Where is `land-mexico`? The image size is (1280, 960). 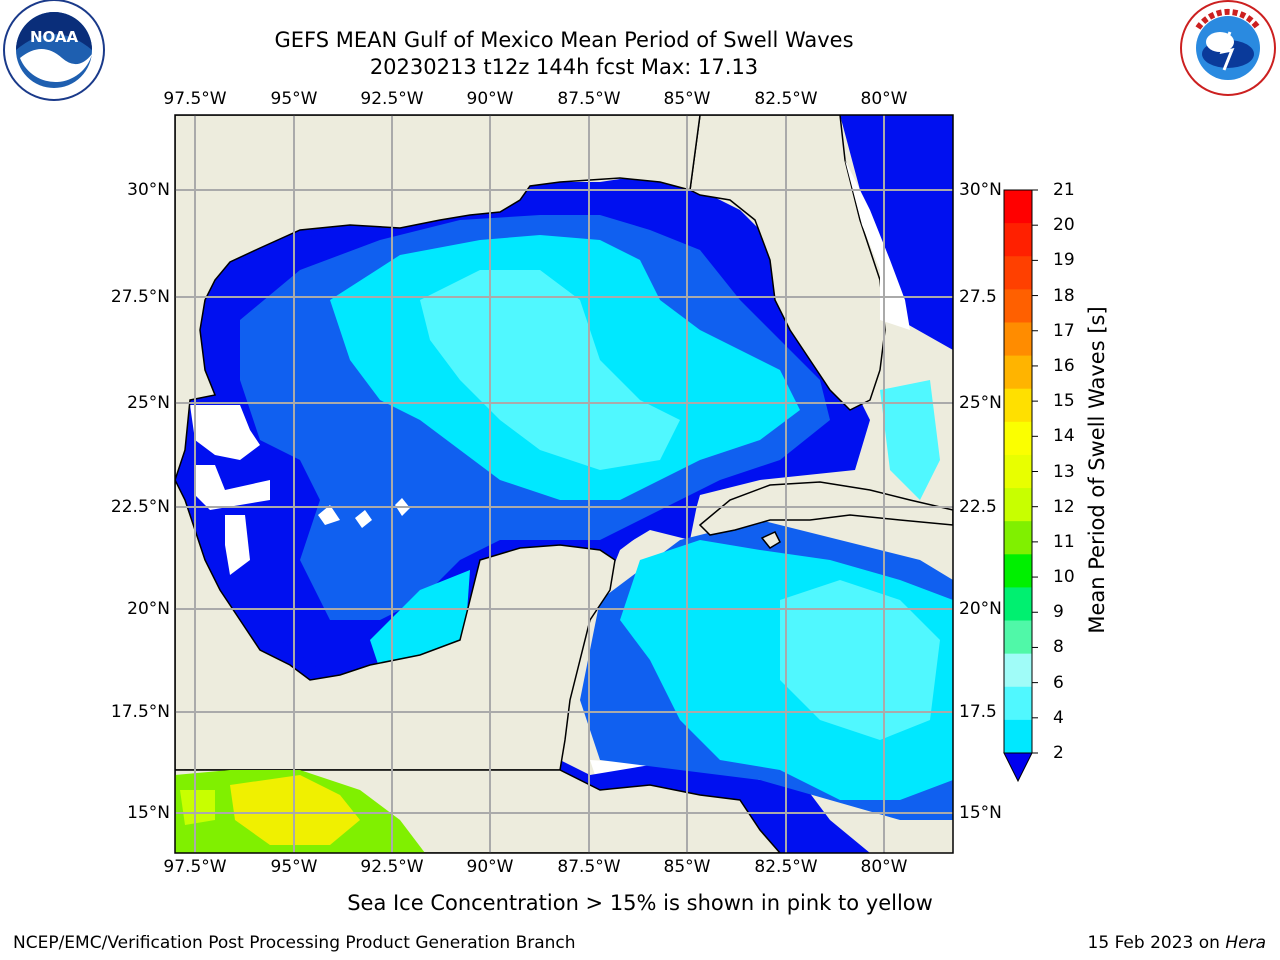
land-mexico is located at coordinates (395, 625).